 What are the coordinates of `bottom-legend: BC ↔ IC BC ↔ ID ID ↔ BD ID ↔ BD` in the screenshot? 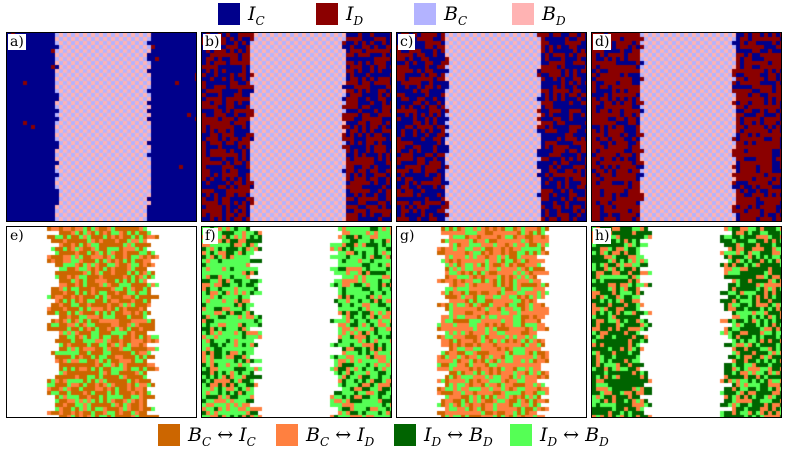 It's located at (395, 436).